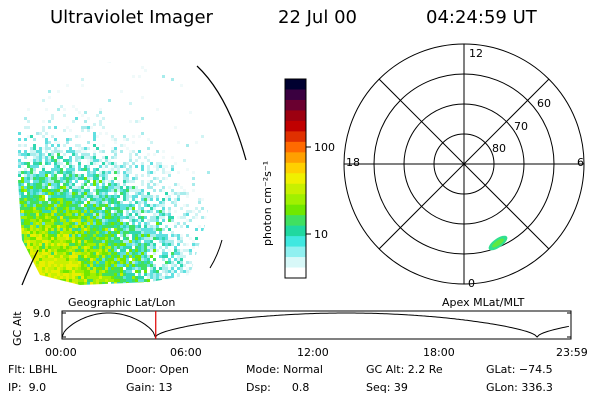 This screenshot has width=600, height=400. I want to click on mlt-label-12: 12, so click(476, 53).